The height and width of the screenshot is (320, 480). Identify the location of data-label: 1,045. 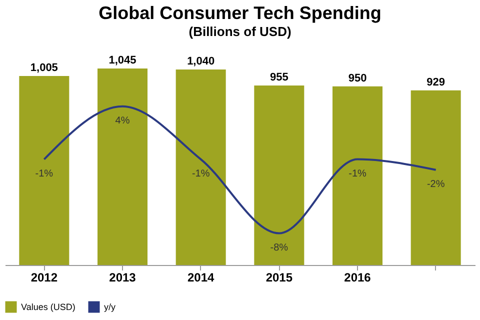
(122, 60).